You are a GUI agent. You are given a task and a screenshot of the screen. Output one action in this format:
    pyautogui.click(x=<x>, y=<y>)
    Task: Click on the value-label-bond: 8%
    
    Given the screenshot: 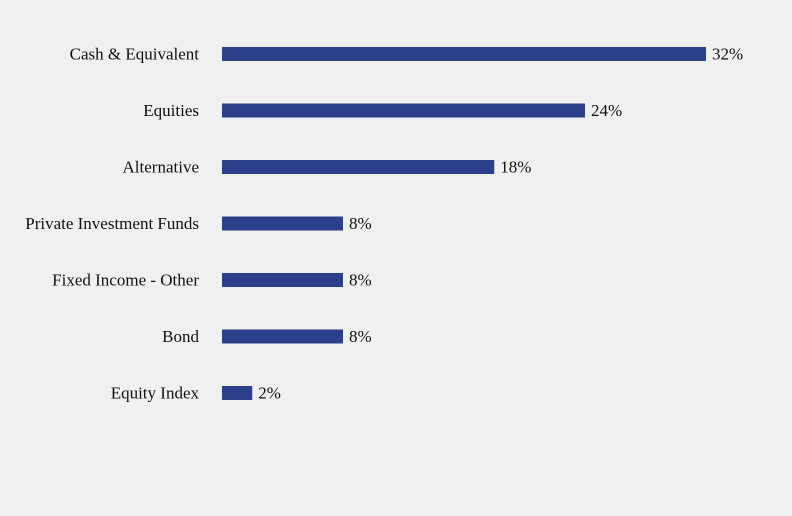 What is the action you would take?
    pyautogui.click(x=360, y=336)
    